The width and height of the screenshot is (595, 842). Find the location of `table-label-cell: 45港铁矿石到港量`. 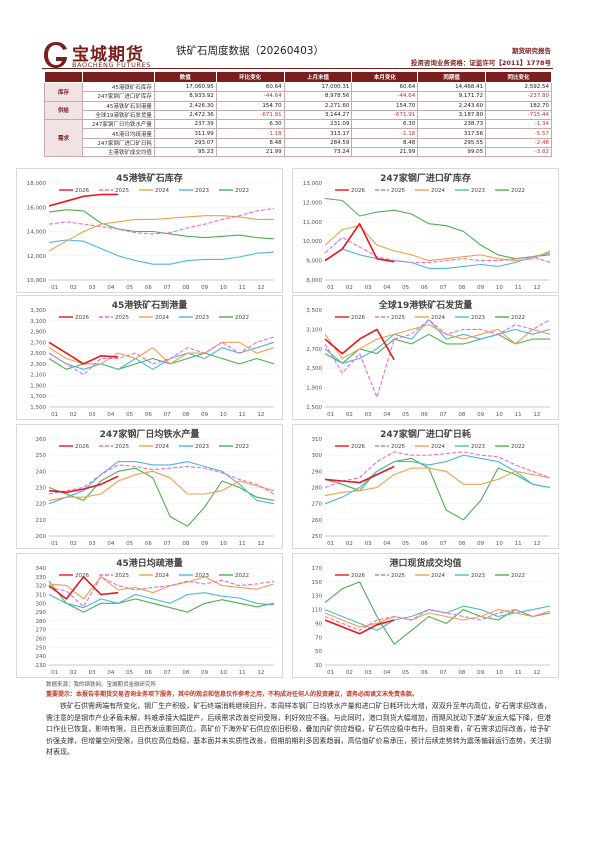

table-label-cell: 45港铁矿石到港量 is located at coordinates (118, 105).